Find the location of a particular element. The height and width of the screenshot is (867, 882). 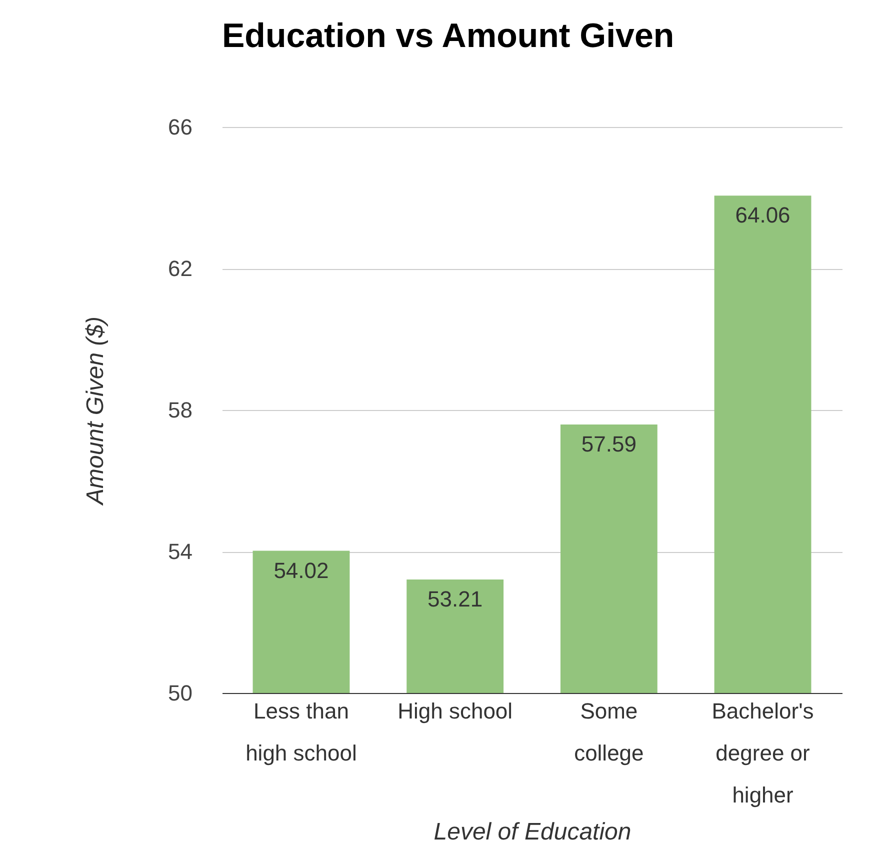

data-label: 57.59 is located at coordinates (608, 444).